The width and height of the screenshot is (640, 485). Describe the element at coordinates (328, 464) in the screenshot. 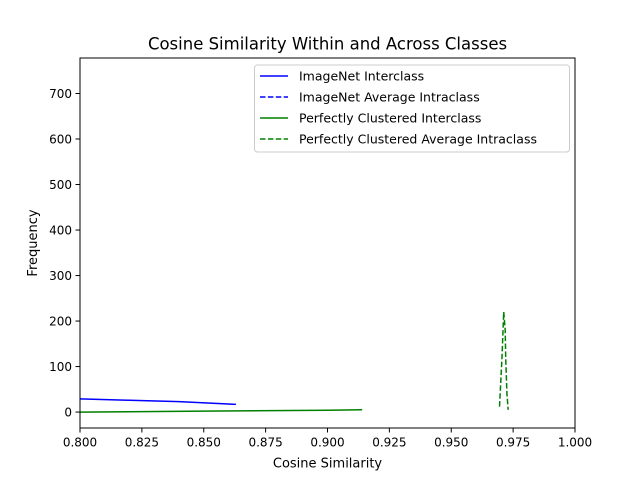

I see `x-axis-label: Cosine Similarity` at that location.